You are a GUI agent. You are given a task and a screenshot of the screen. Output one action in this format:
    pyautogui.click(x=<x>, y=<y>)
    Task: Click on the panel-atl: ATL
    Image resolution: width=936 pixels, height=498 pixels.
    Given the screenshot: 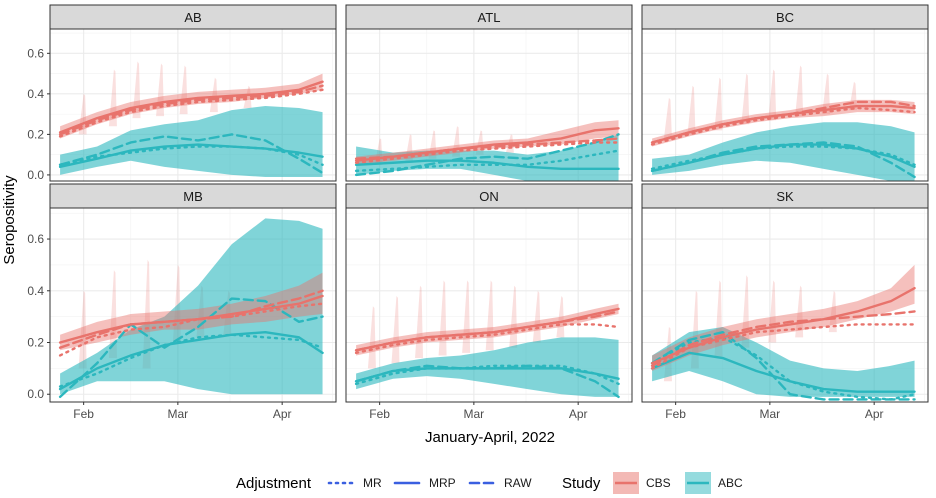 What is the action you would take?
    pyautogui.click(x=489, y=93)
    